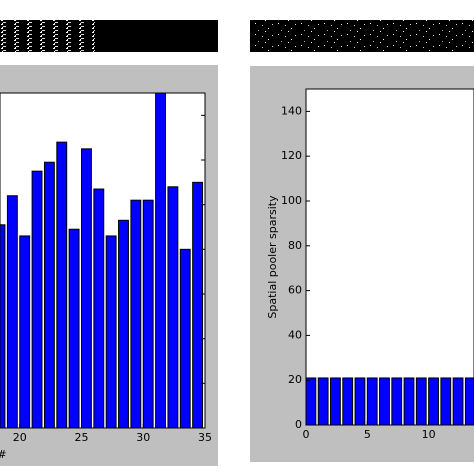 This screenshot has width=474, height=474. What do you see at coordinates (272, 257) in the screenshot?
I see `y-axis-label: Spatial pooler sparsity` at bounding box center [272, 257].